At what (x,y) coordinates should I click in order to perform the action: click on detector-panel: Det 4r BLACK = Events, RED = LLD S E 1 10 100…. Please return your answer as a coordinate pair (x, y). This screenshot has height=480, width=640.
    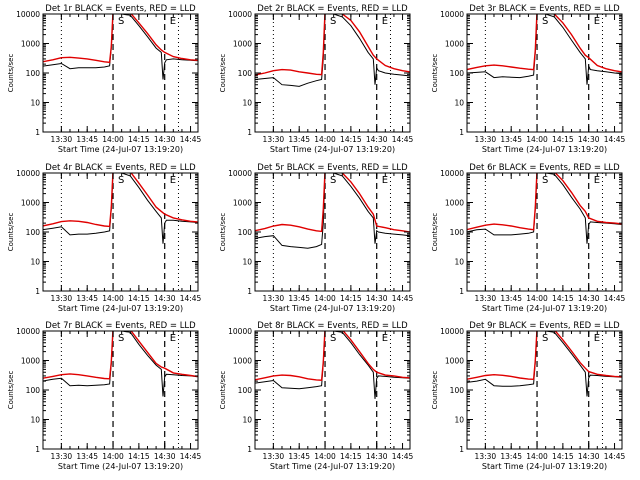
    Looking at the image, I should click on (104, 238).